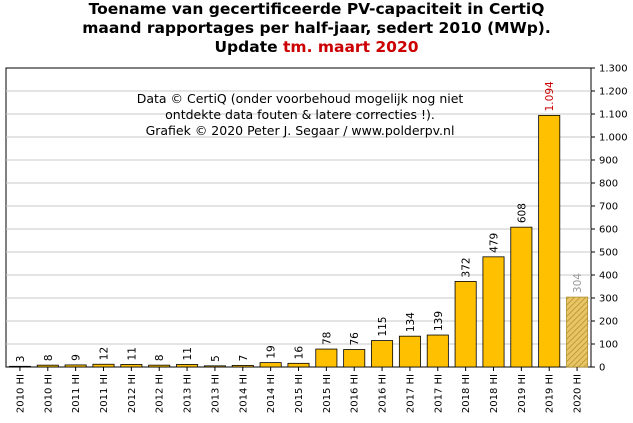 The width and height of the screenshot is (633, 423). Describe the element at coordinates (411, 322) in the screenshot. I see `bar-value-label: 134` at that location.